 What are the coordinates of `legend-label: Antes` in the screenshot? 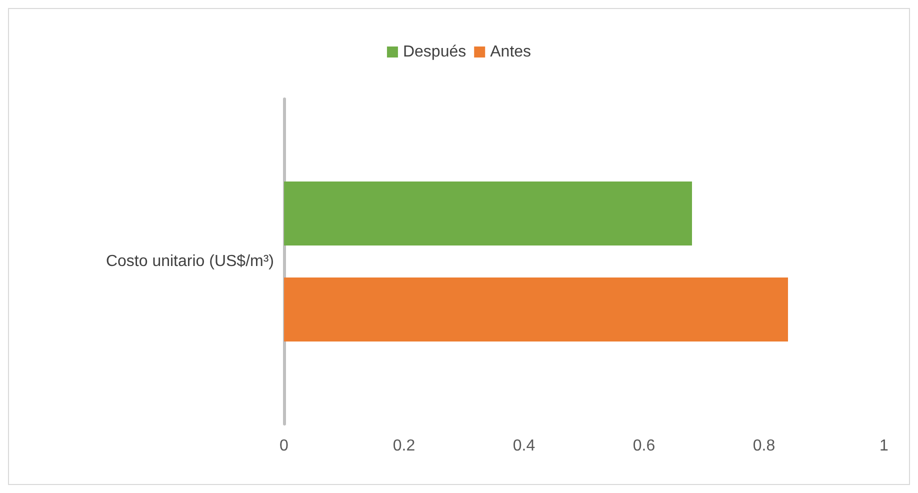 It's located at (511, 52).